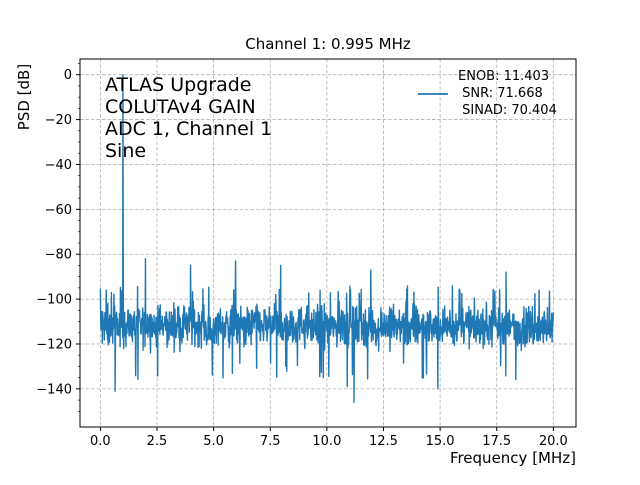  Describe the element at coordinates (68, 75) in the screenshot. I see `y-tick-label: 0` at that location.